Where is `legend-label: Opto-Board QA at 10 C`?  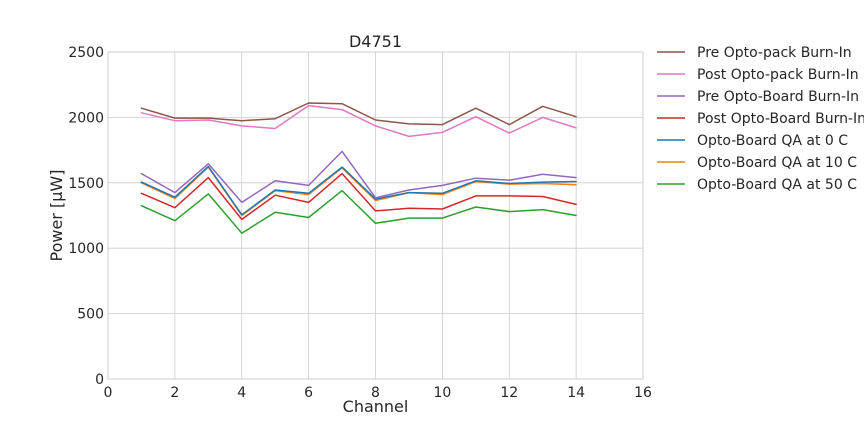
legend-label: Opto-Board QA at 10 C is located at coordinates (777, 163).